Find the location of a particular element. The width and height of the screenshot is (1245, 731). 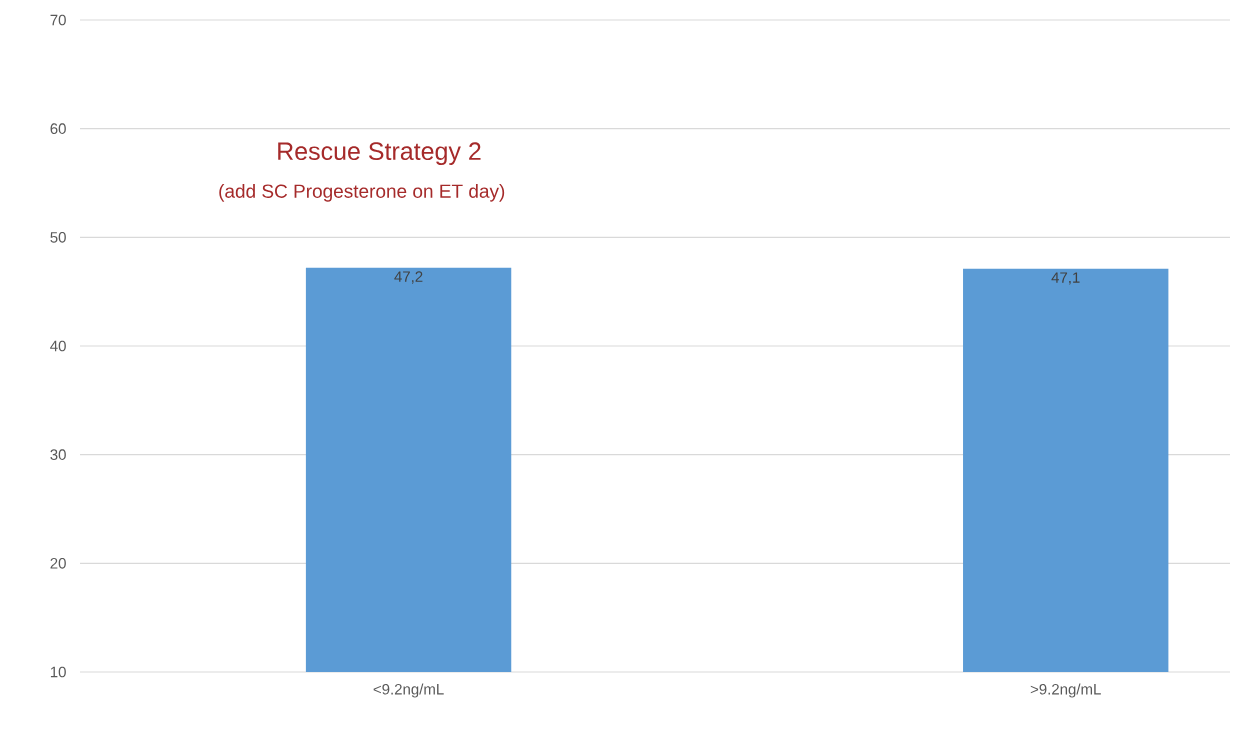

x-tick-label: <9.2ng/mL is located at coordinates (408, 690).